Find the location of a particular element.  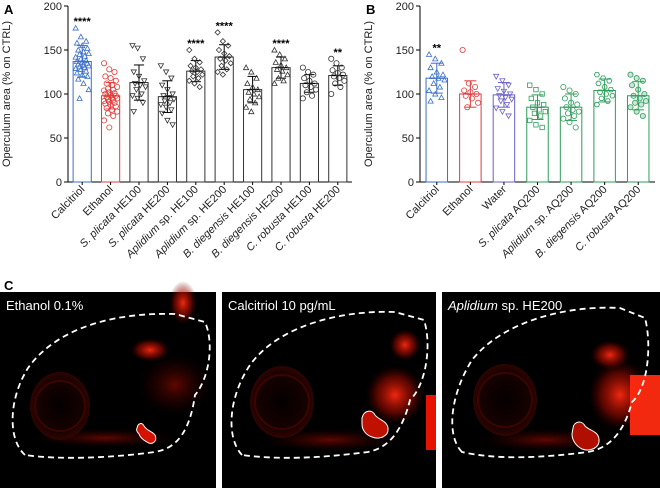

micrograph-ethanol is located at coordinates (108, 384).